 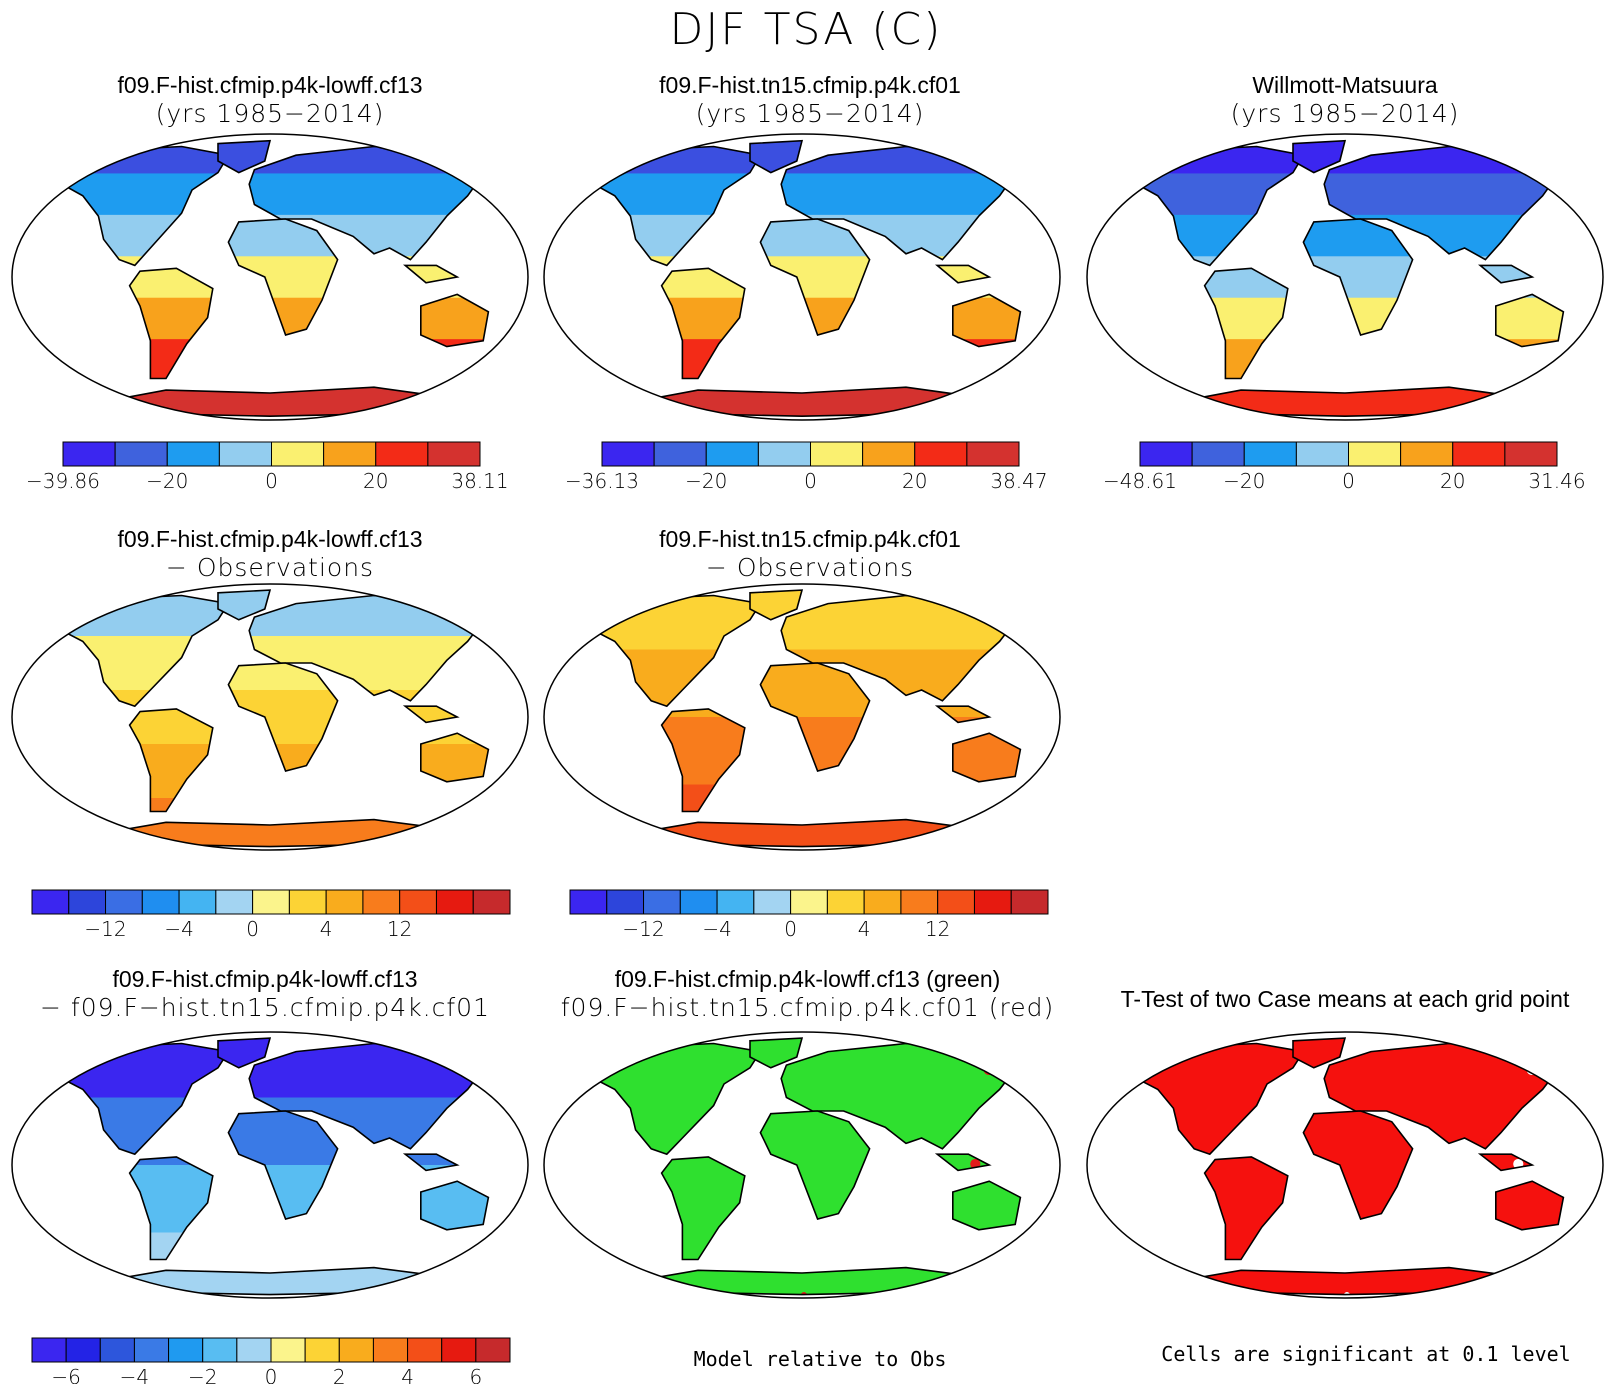 What do you see at coordinates (202, 1374) in the screenshot?
I see `colorbar-label: −2` at bounding box center [202, 1374].